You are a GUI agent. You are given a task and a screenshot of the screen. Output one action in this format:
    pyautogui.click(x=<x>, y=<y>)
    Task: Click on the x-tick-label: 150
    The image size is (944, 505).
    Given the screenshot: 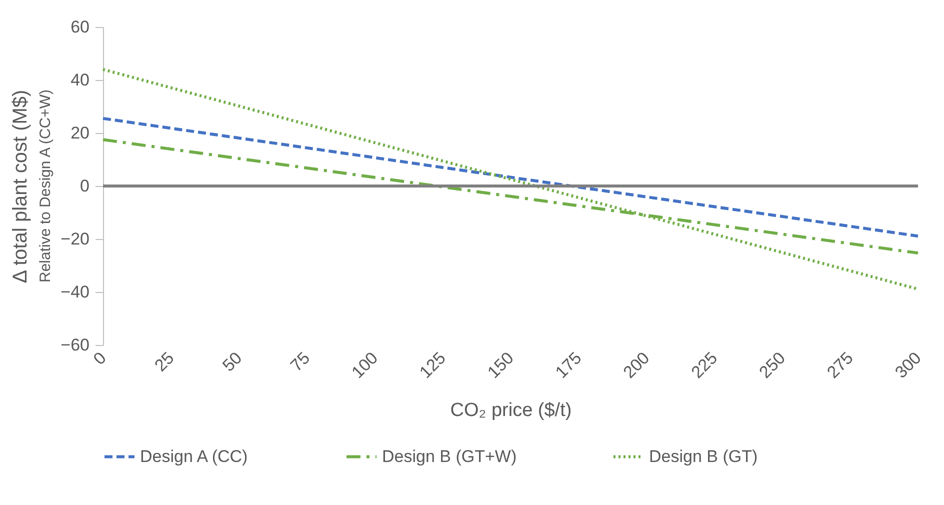 What is the action you would take?
    pyautogui.click(x=501, y=365)
    